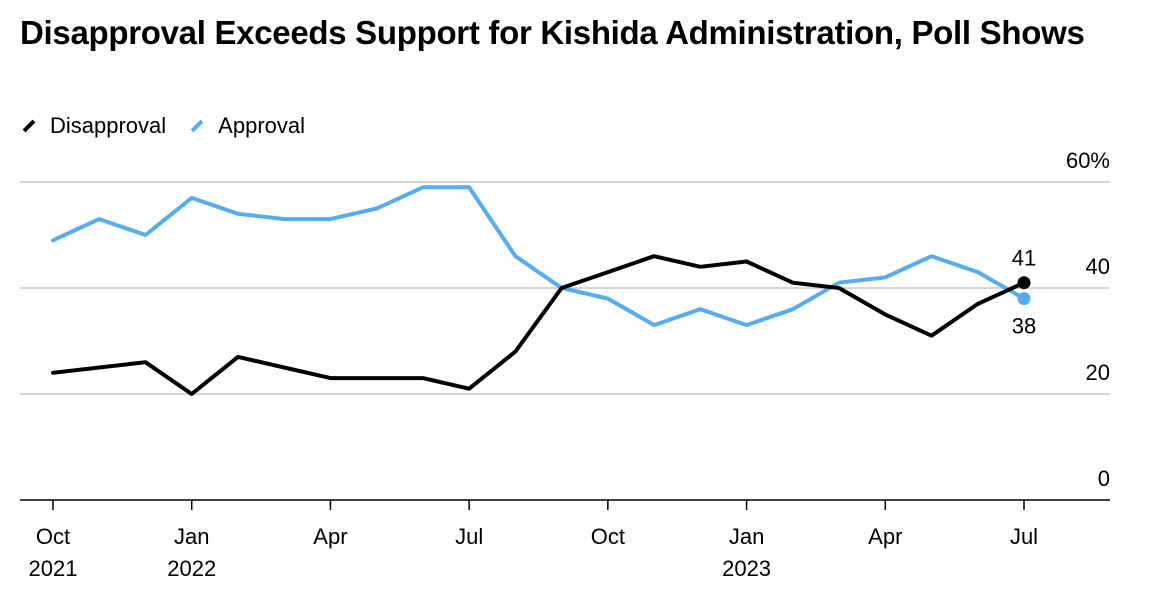  I want to click on x-tick-label-2: Apr, so click(330, 536).